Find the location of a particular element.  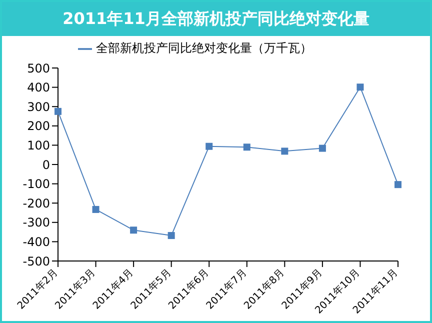

y-tick-label: 300 is located at coordinates (38, 107).